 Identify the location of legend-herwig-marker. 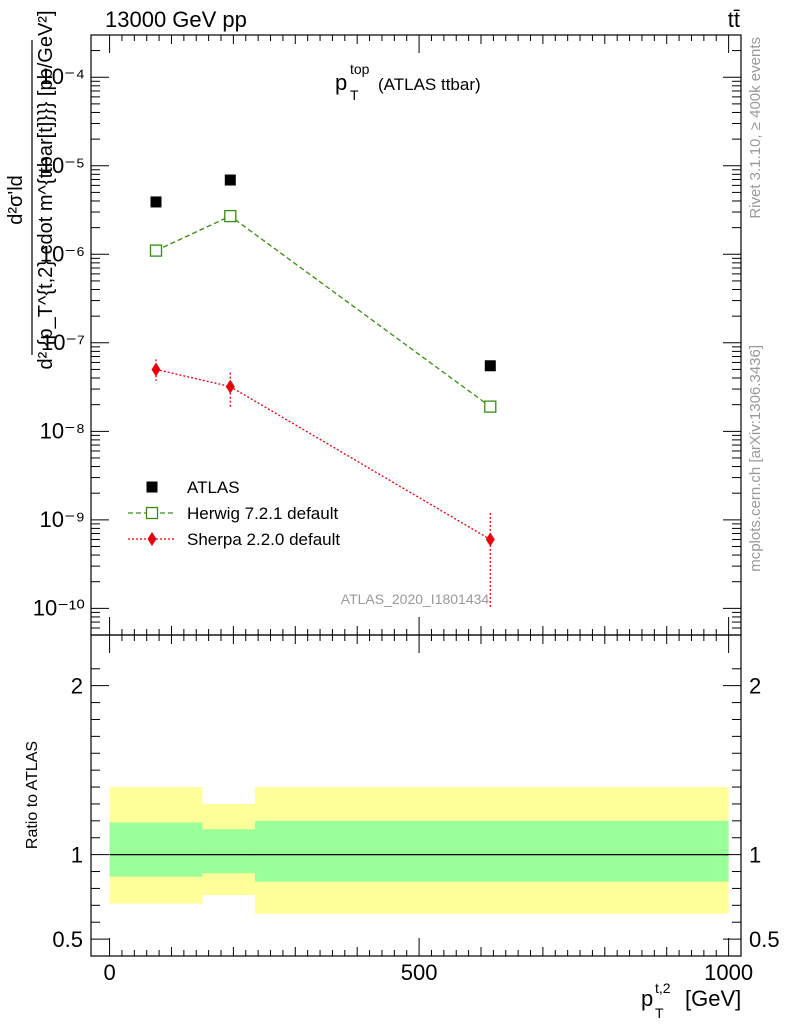
(152, 513).